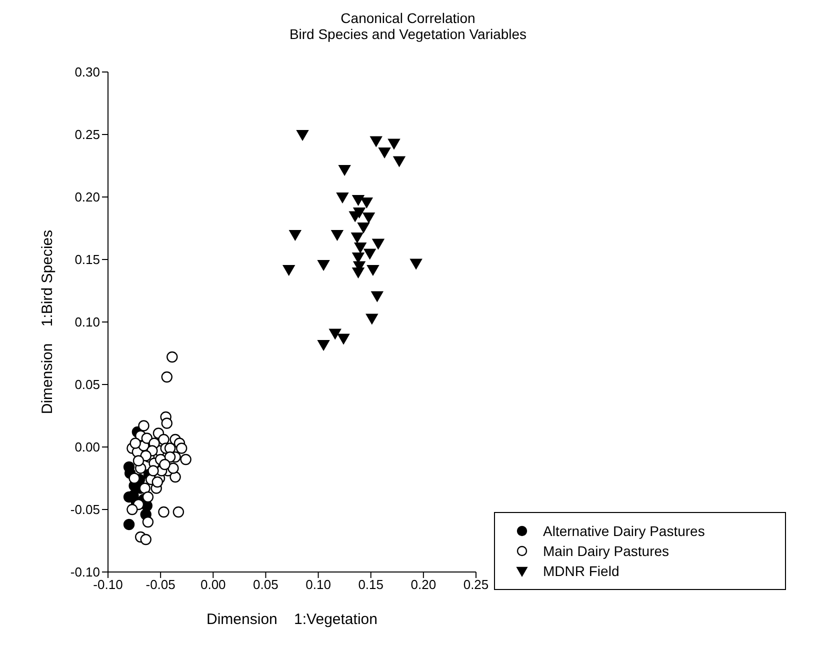  What do you see at coordinates (292, 619) in the screenshot?
I see `x-axis-title: Dimension 1:Vegetation` at bounding box center [292, 619].